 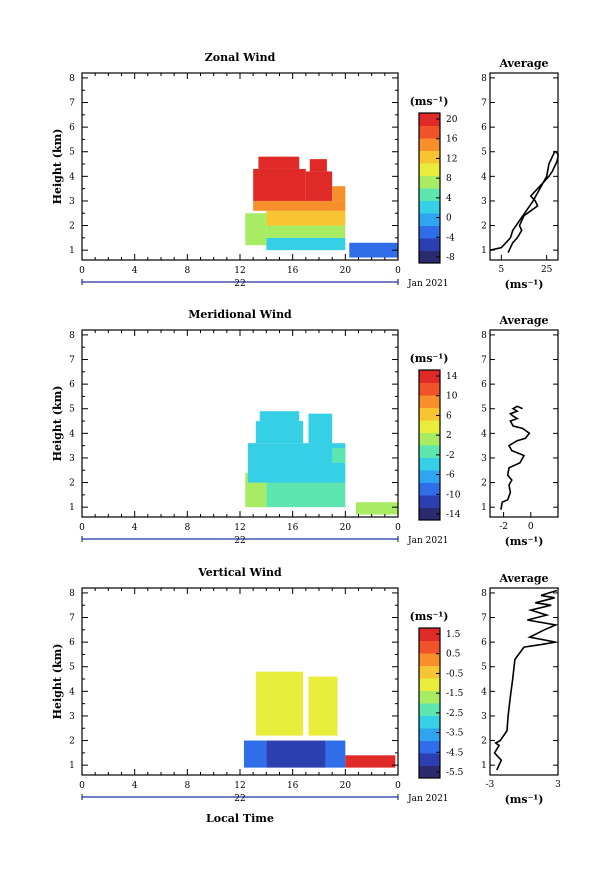 I want to click on colorbar-tick-label: -4.5, so click(x=455, y=753).